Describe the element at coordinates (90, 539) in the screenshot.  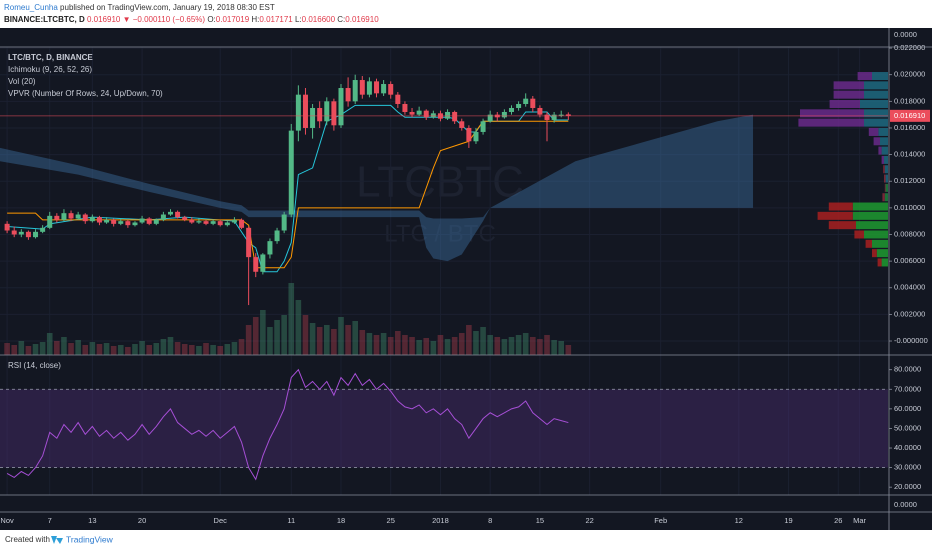
I see `footer-brand: TradingView` at that location.